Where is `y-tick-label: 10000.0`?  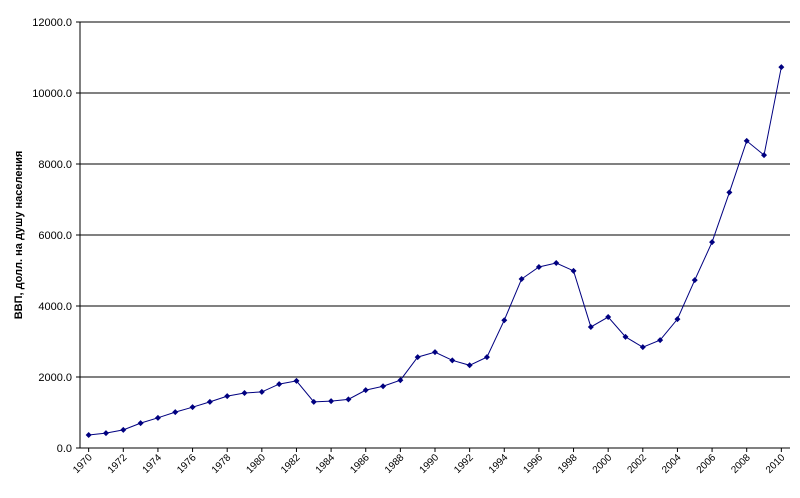 y-tick-label: 10000.0 is located at coordinates (52, 94).